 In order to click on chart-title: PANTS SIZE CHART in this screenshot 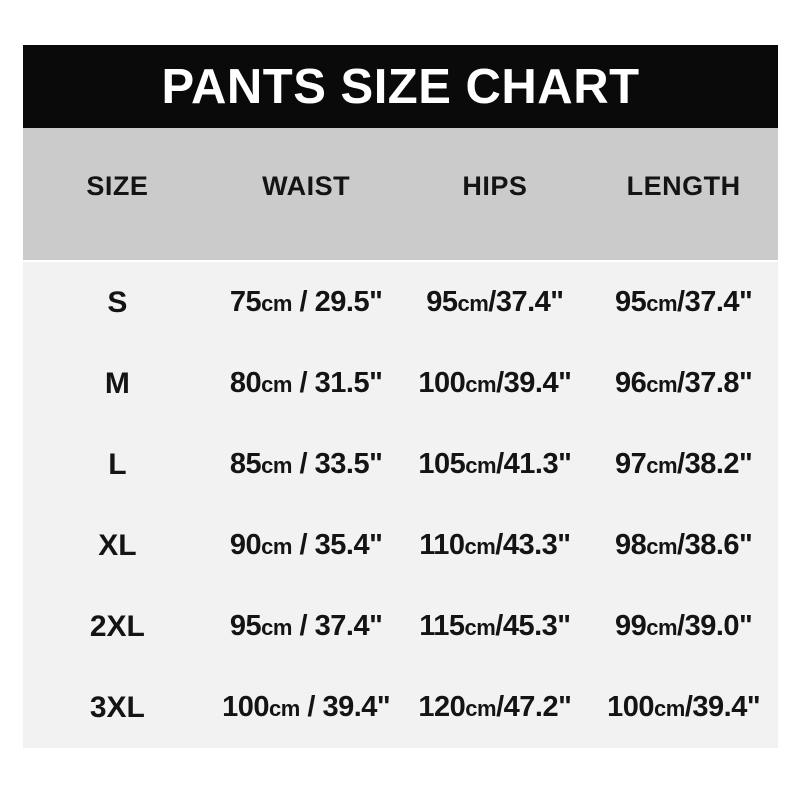, I will do `click(400, 86)`.